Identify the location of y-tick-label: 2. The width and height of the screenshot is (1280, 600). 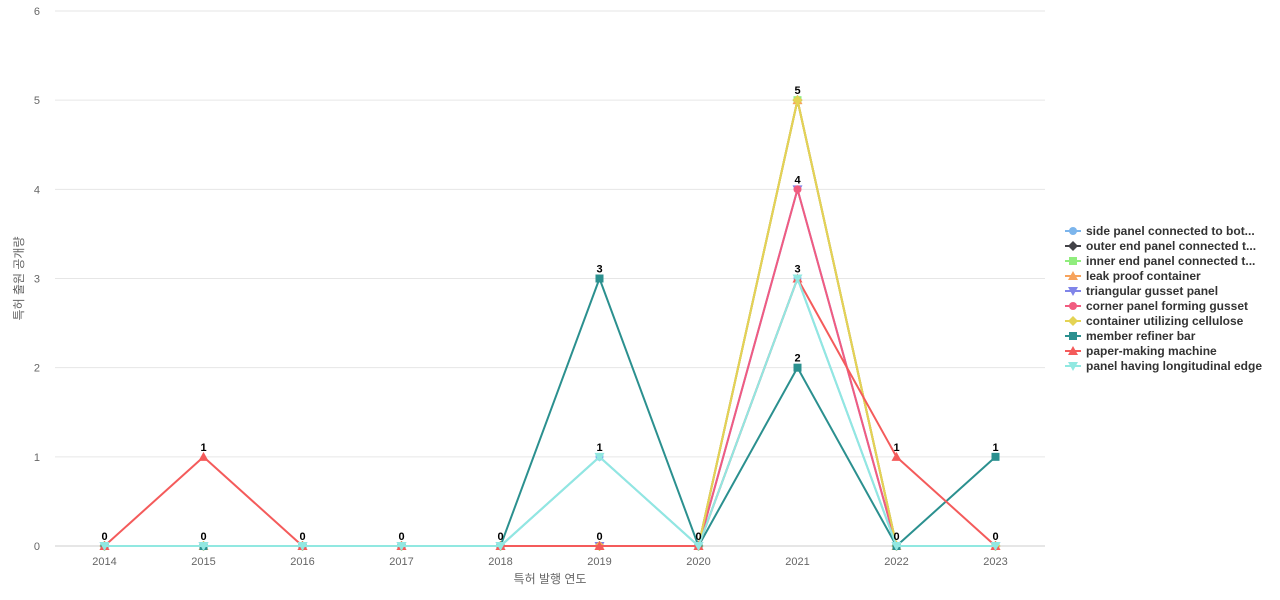
(37, 369).